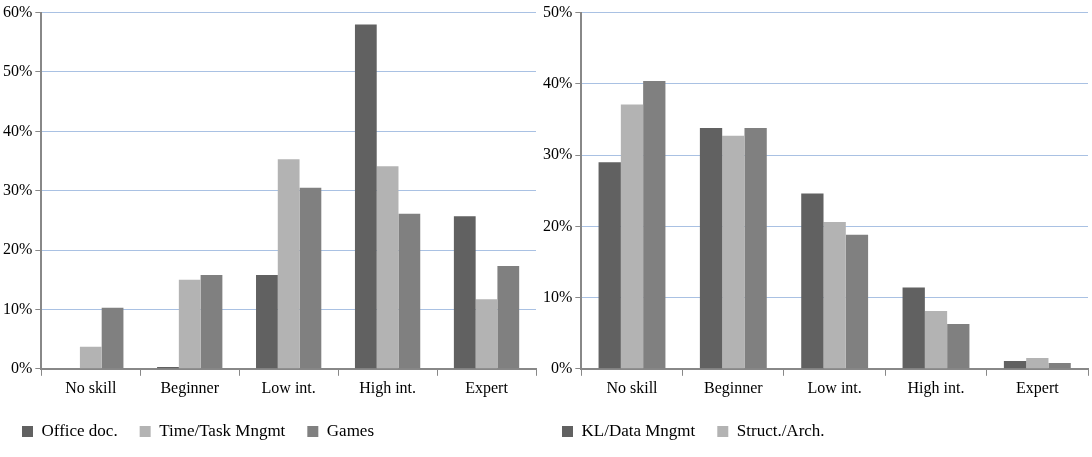 This screenshot has height=457, width=1092. I want to click on legend-label: KL/Data Mngmt, so click(638, 430).